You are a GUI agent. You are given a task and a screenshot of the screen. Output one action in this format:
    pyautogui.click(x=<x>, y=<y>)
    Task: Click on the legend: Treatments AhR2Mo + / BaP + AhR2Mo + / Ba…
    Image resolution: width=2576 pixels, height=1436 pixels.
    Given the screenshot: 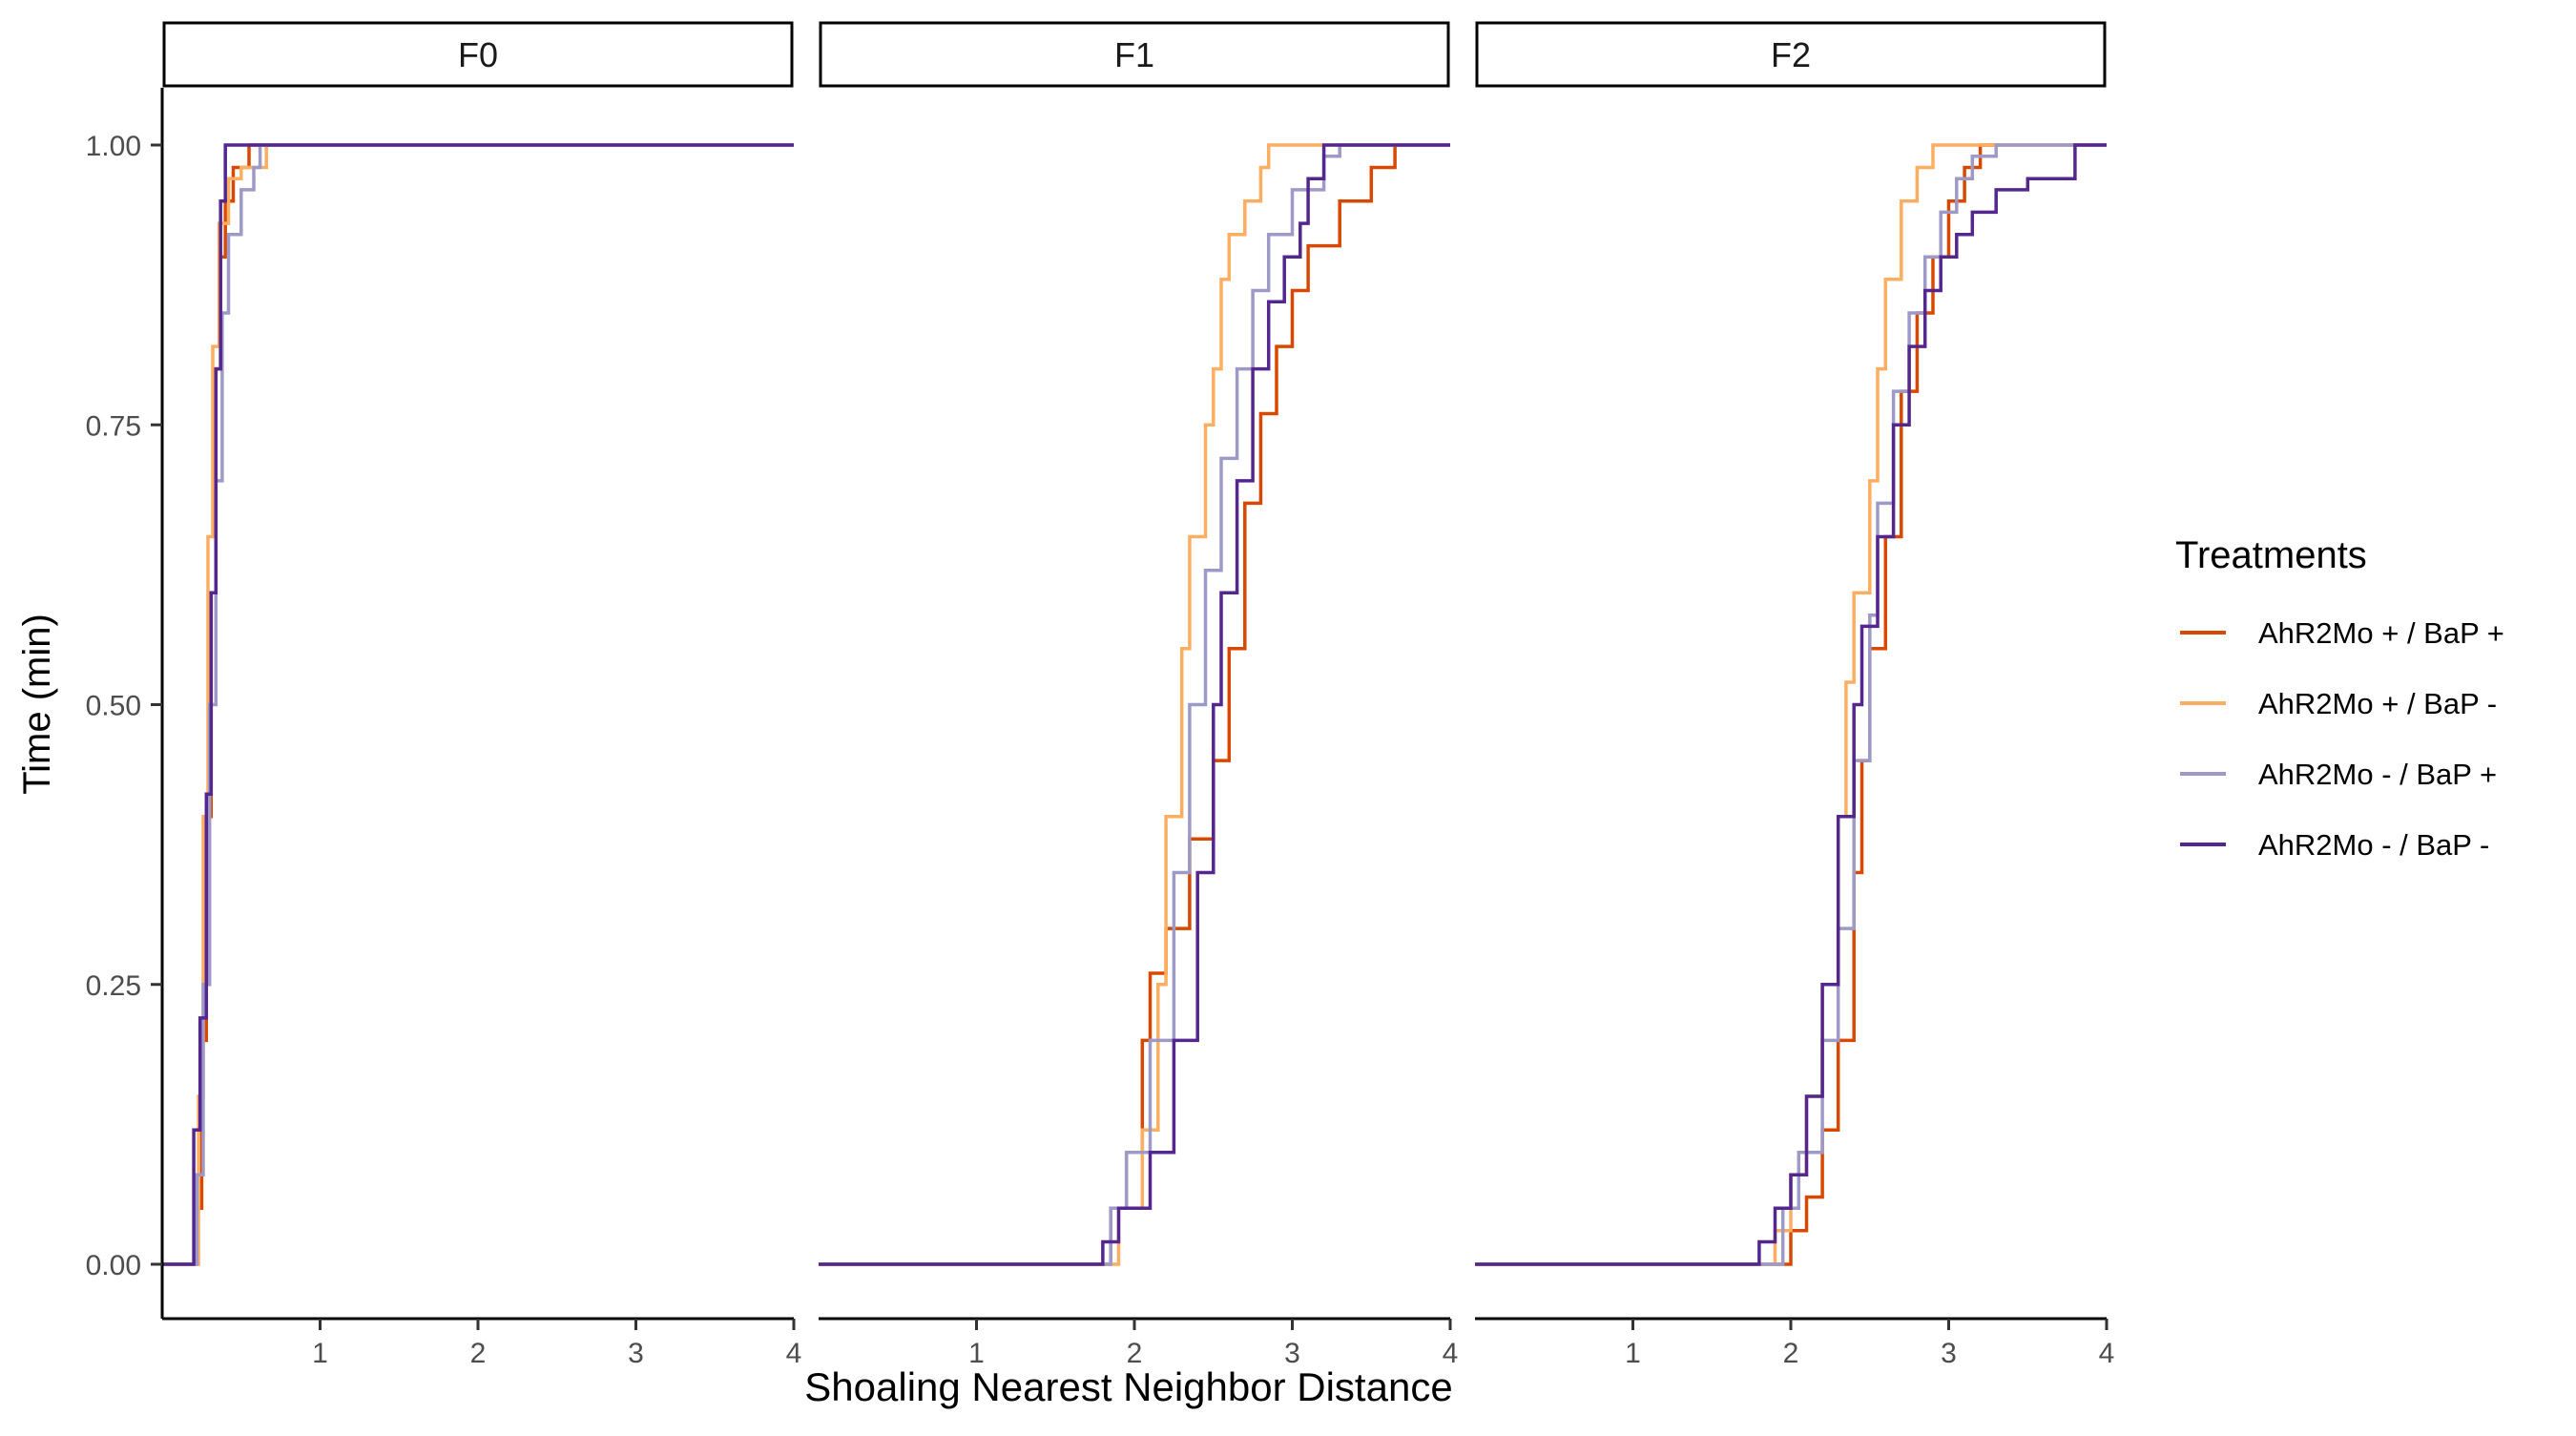 What is the action you would take?
    pyautogui.click(x=2339, y=698)
    